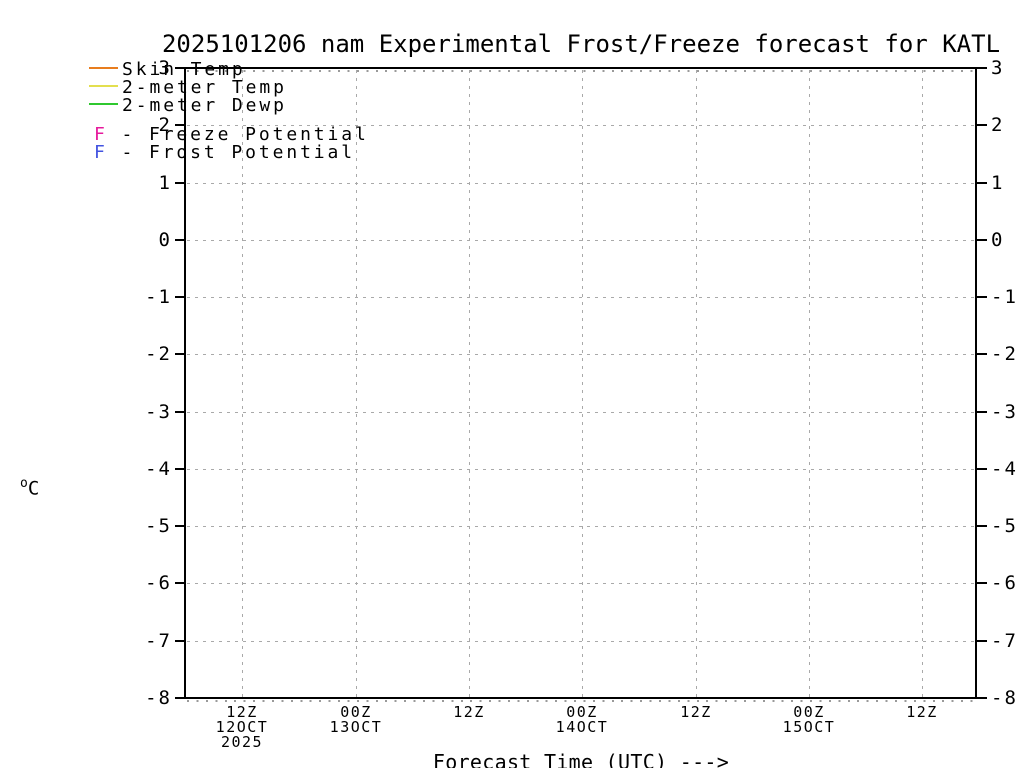 This screenshot has width=1024, height=768. I want to click on y-axis-label-right: -6, so click(1004, 583).